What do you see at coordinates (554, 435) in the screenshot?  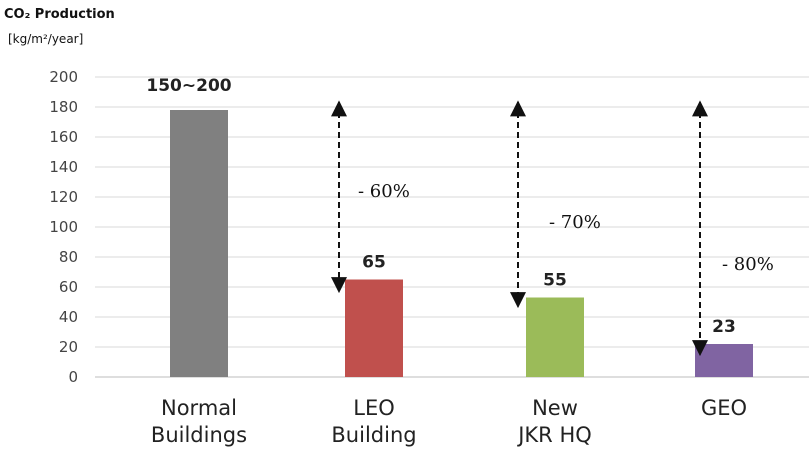 I see `category-label: JKR HQ` at bounding box center [554, 435].